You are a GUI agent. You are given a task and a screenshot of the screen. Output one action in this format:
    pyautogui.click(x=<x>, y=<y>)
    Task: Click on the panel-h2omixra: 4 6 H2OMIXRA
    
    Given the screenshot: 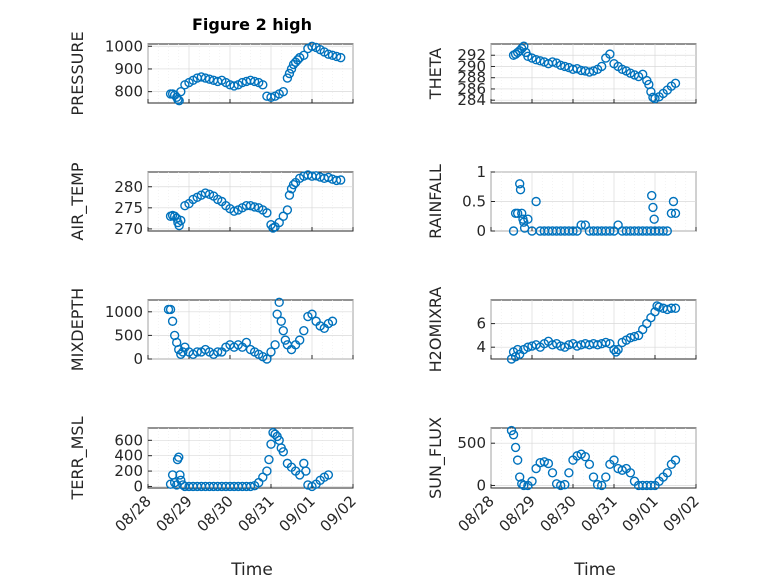 What is the action you would take?
    pyautogui.click(x=561, y=330)
    